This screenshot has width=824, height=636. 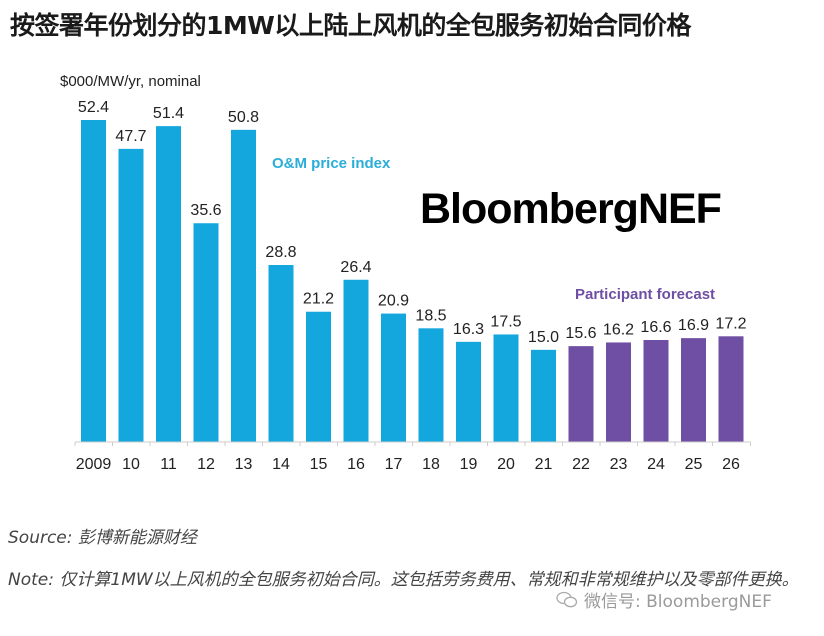 What do you see at coordinates (130, 81) in the screenshot?
I see `y-axis-unit-label: $000/MW/yr, nominal` at bounding box center [130, 81].